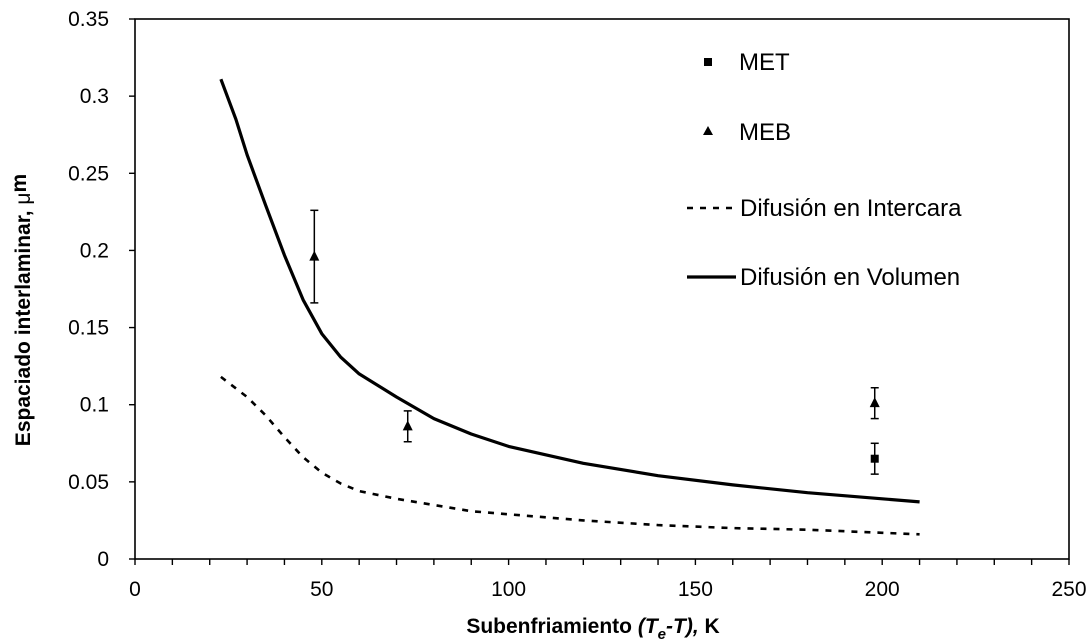  What do you see at coordinates (764, 62) in the screenshot?
I see `legend-label: MET` at bounding box center [764, 62].